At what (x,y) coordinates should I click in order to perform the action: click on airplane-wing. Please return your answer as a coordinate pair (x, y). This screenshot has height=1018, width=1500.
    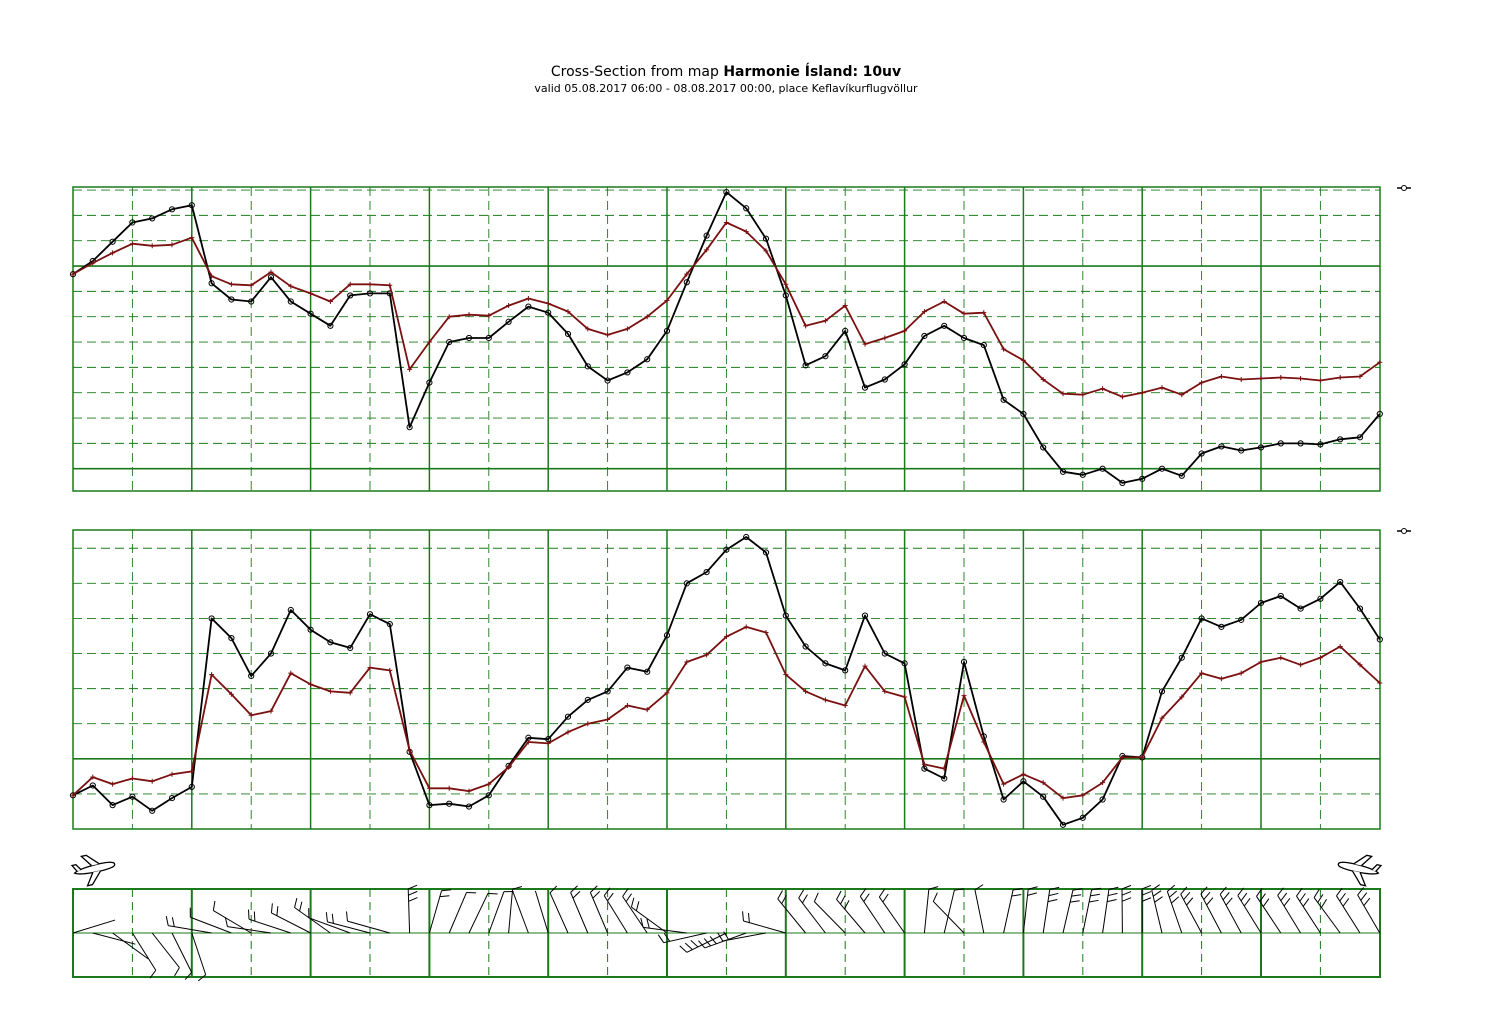
    Looking at the image, I should click on (1367, 870).